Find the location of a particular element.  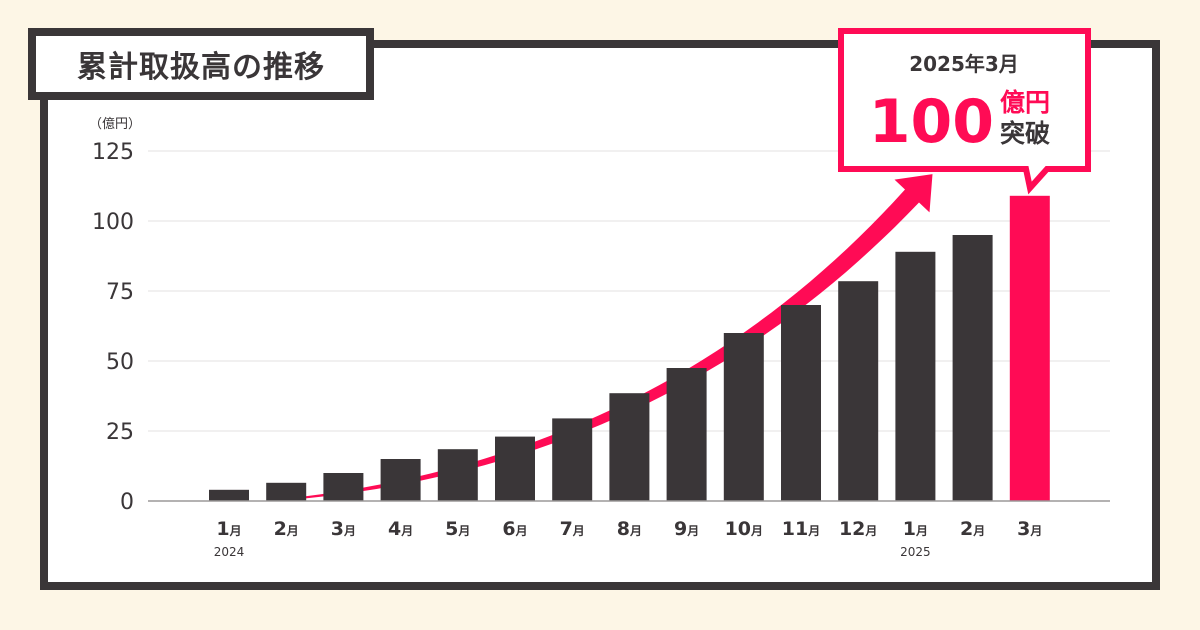

y-tick-label: 75 is located at coordinates (120, 292).